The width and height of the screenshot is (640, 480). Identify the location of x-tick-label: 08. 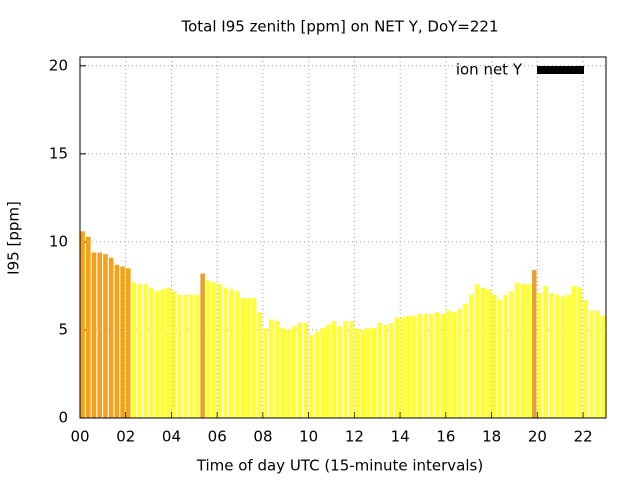
(262, 437).